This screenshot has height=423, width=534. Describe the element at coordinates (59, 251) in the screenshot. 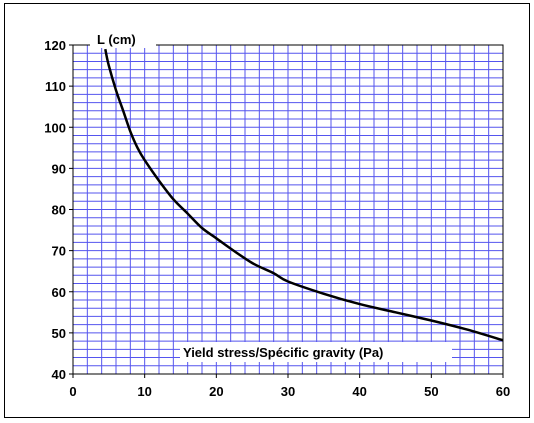

I see `y-tick-label: 70` at that location.